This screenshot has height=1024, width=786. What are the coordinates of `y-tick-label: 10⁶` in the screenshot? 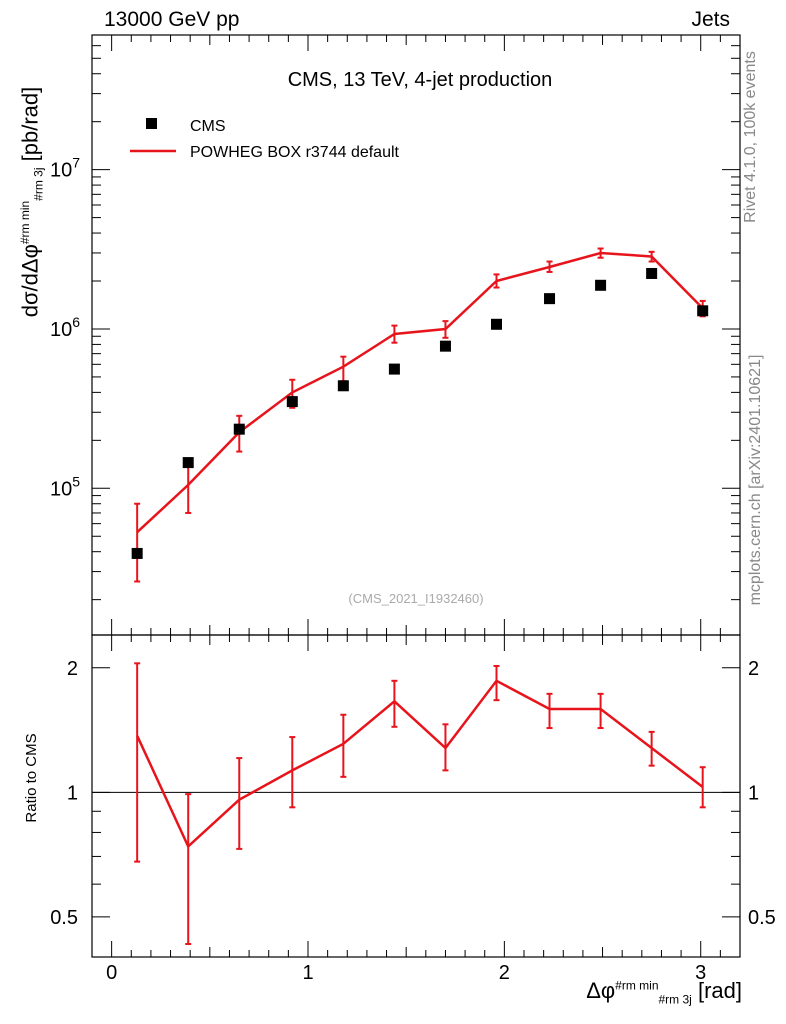 It's located at (65, 327).